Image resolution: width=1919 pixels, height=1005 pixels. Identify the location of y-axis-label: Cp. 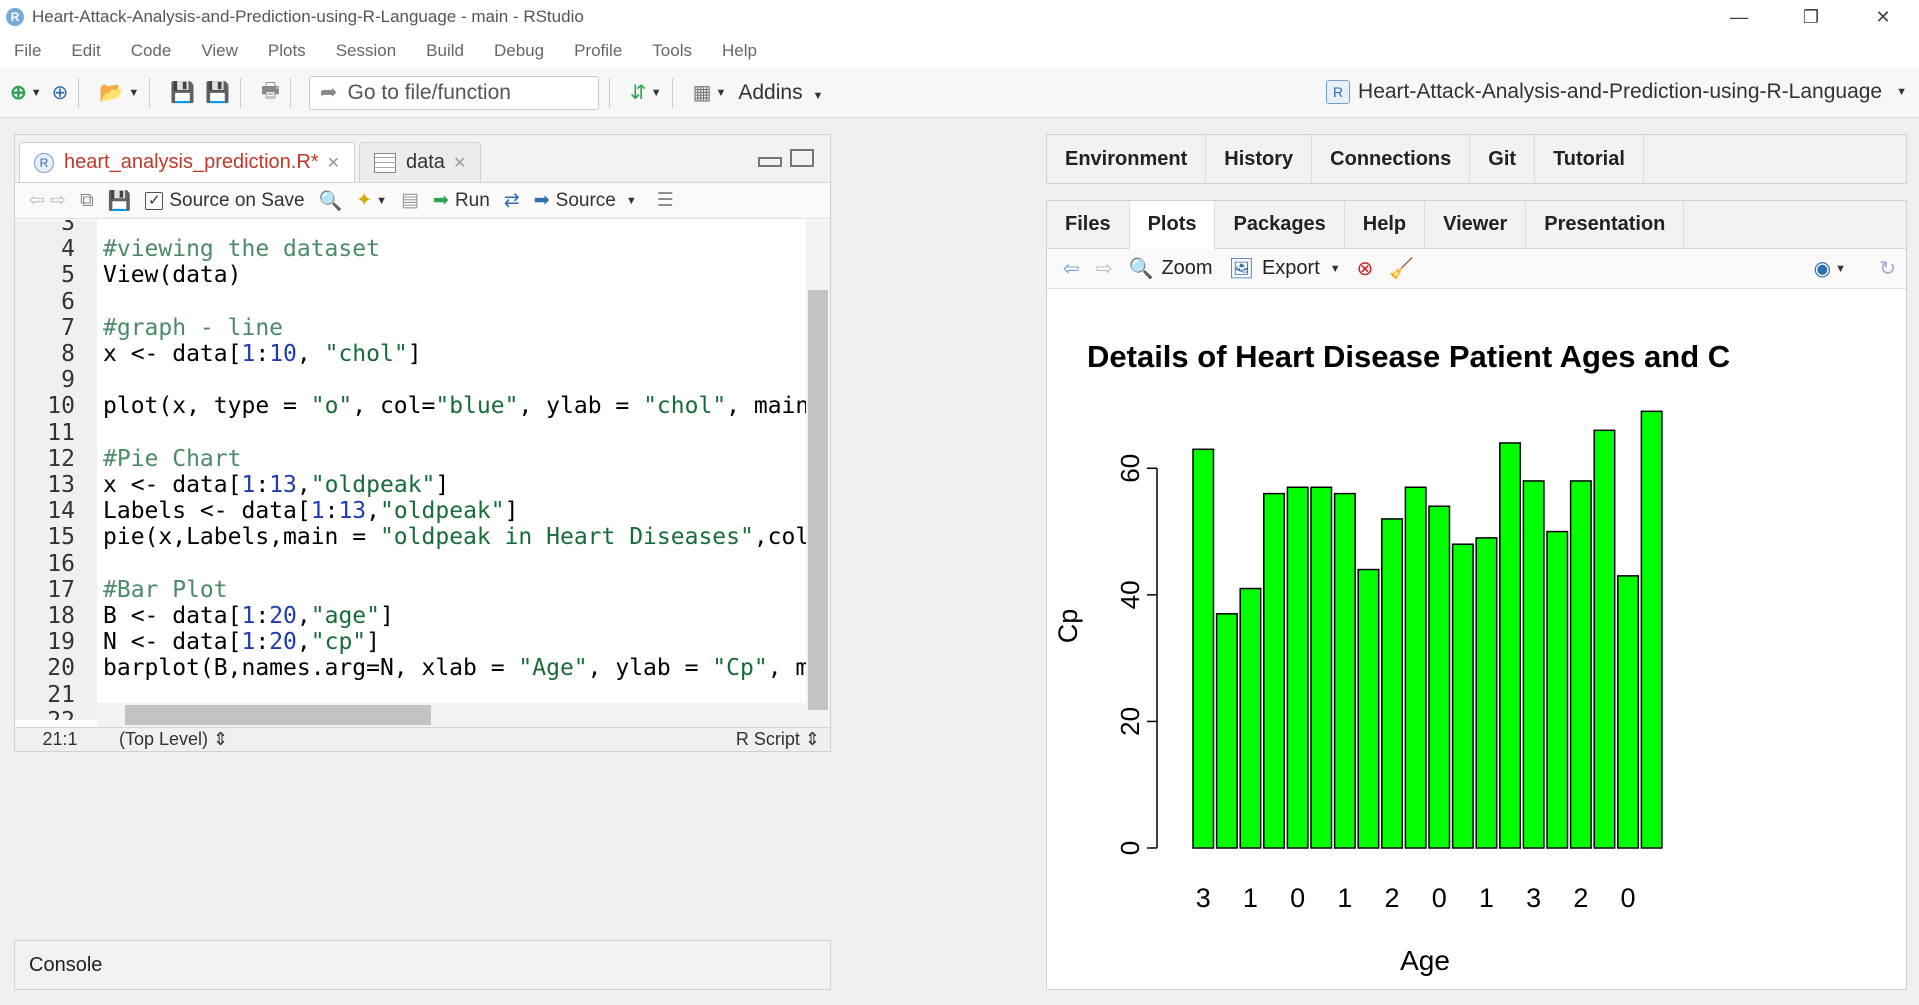
(1068, 626).